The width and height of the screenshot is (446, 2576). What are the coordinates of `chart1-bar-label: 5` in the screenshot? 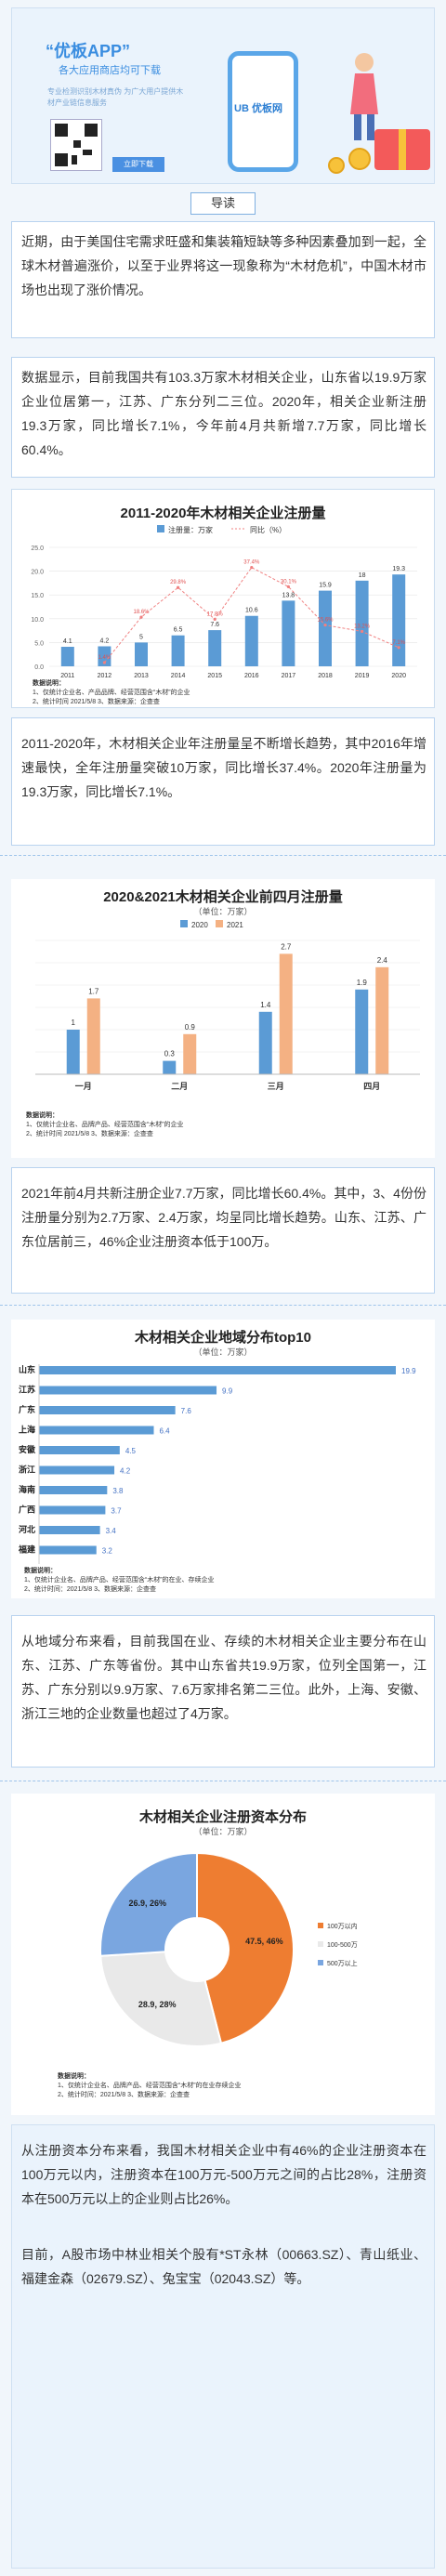 It's located at (141, 637).